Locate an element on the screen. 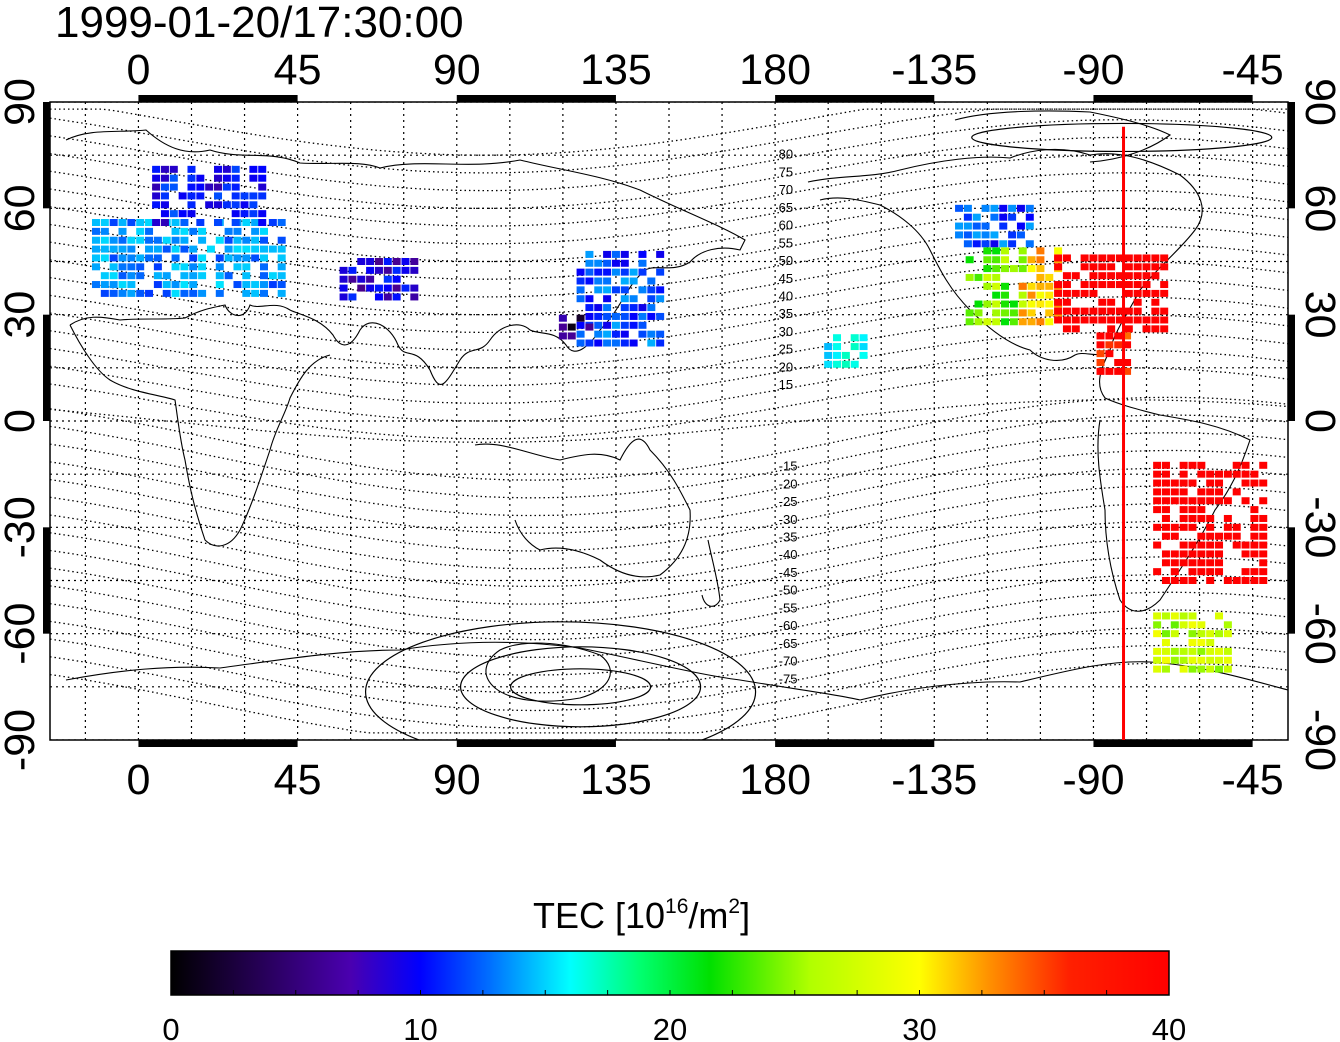  top-lon-label: 135 is located at coordinates (616, 70).